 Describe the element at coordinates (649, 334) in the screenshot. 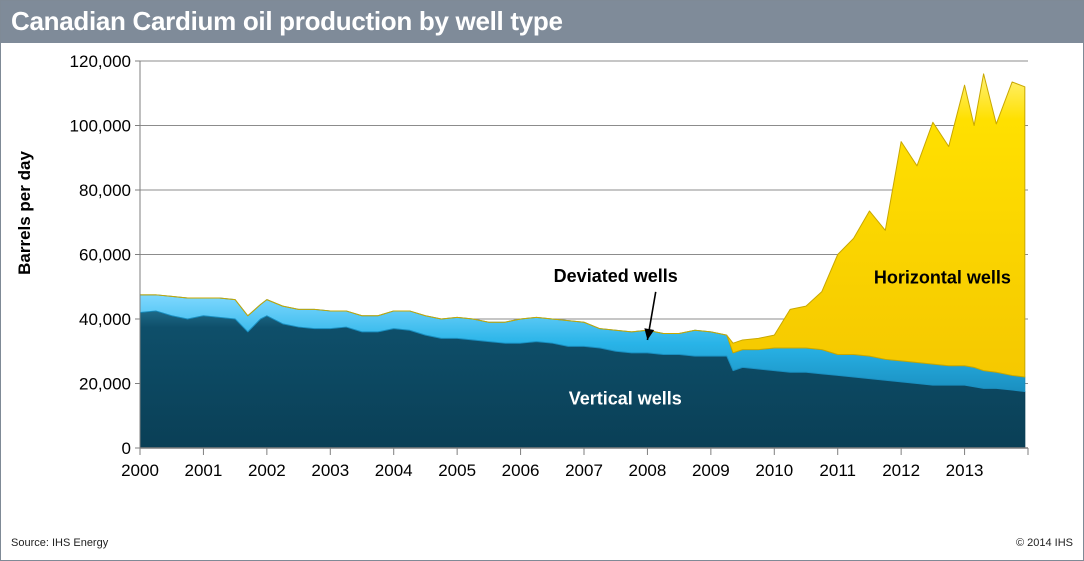

I see `annotation-arrow-head` at that location.